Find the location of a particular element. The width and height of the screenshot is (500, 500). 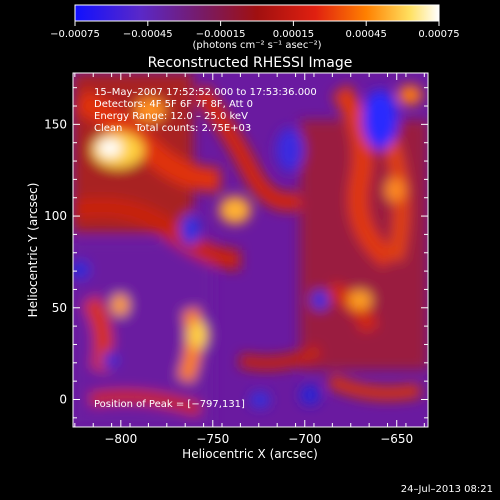

y-tick-label: 50 is located at coordinates (59, 308).